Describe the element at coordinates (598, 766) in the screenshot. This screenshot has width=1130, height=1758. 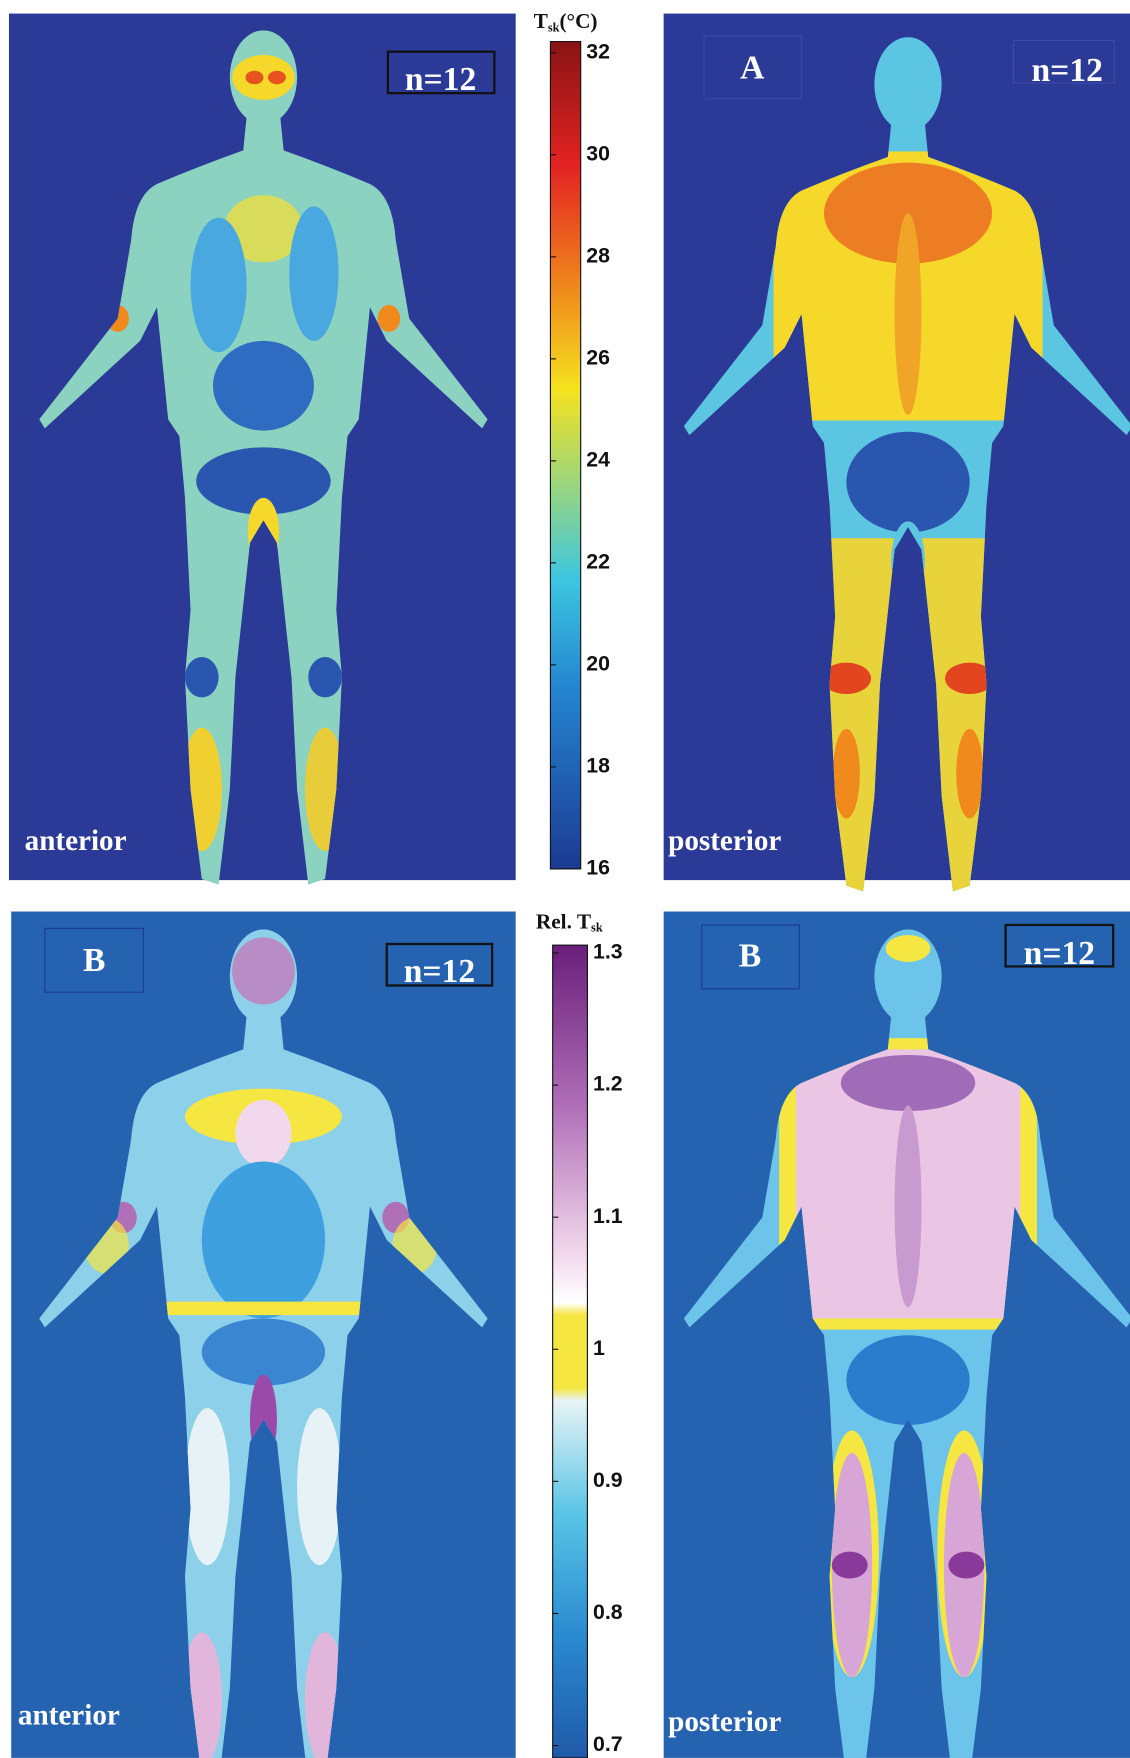
I see `tick-label: 18` at that location.